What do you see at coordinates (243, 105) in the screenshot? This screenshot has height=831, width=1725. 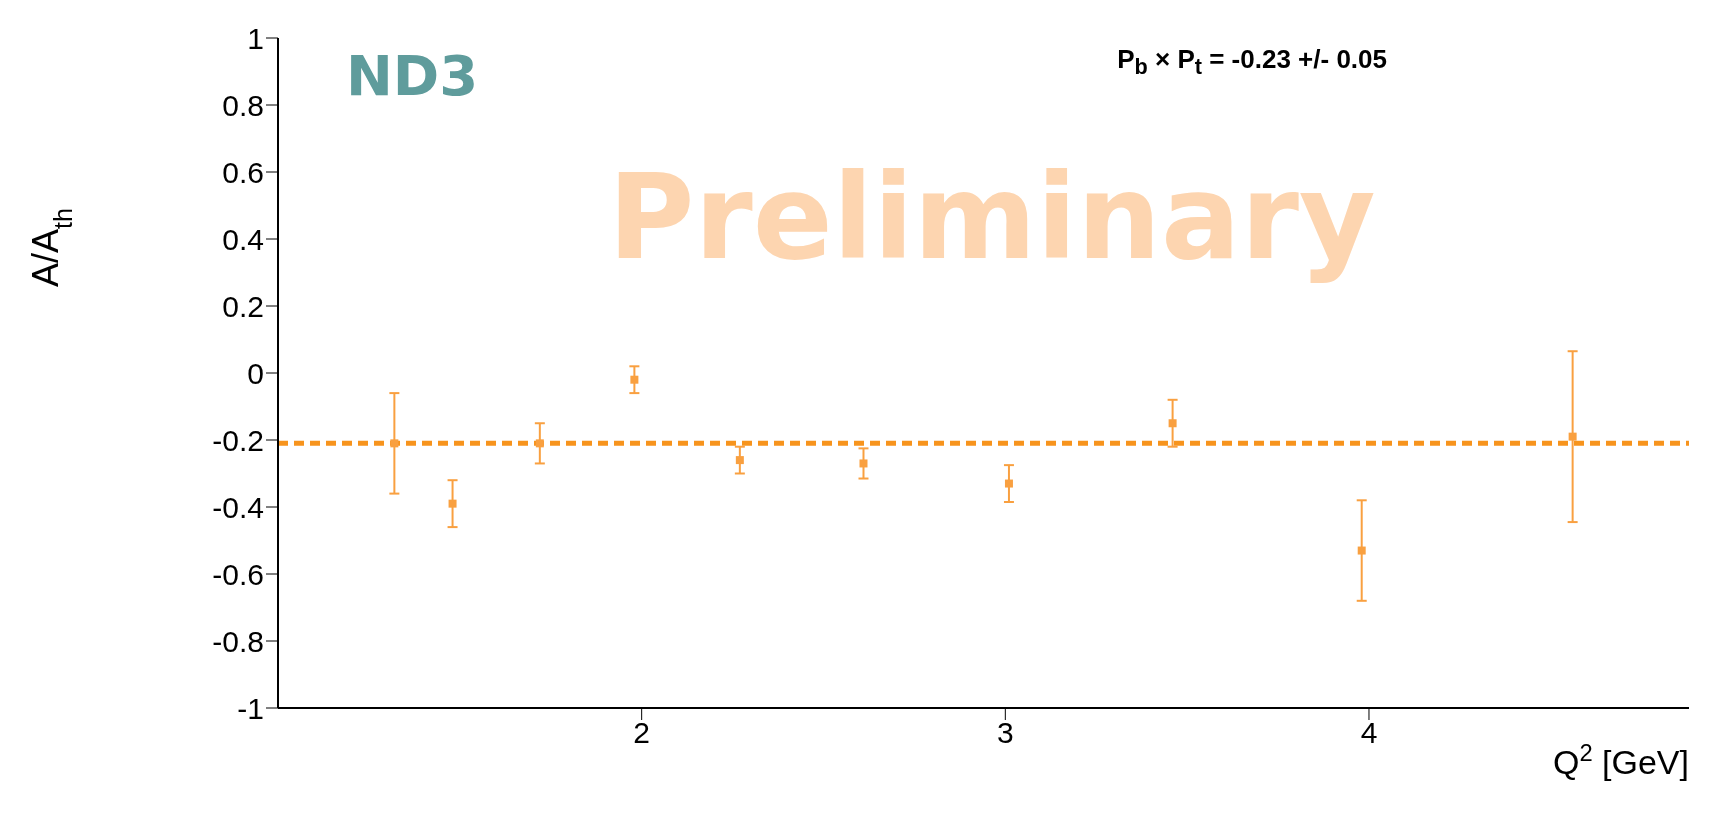 I see `y-tick-label: 0.8` at bounding box center [243, 105].